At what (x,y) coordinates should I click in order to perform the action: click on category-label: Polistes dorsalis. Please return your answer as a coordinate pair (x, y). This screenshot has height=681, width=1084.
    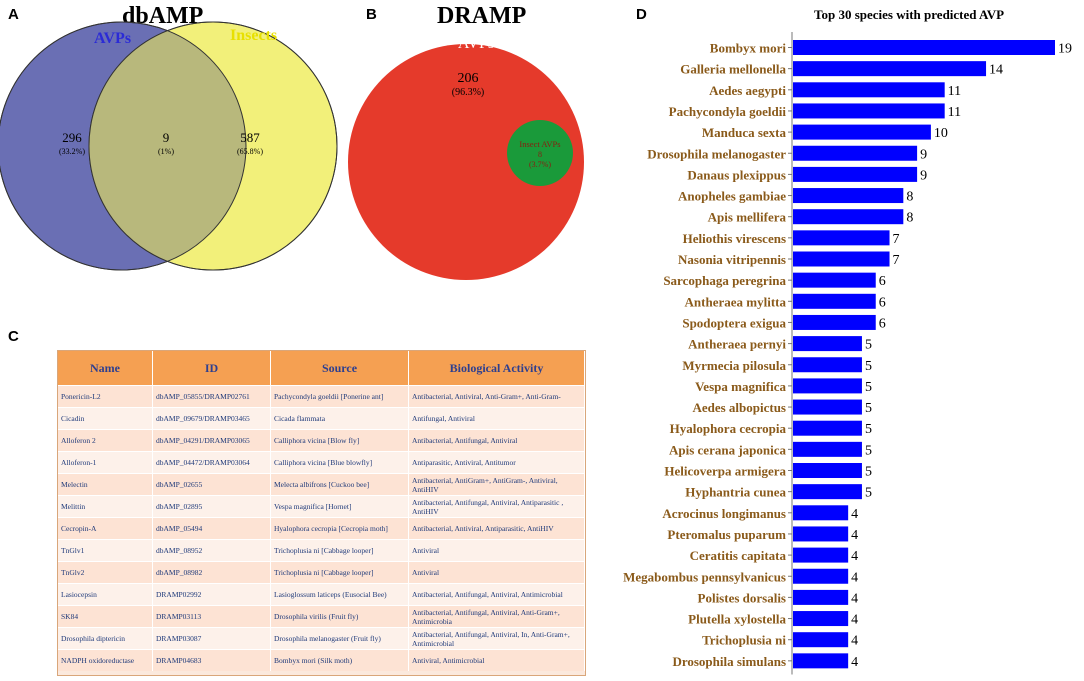
    Looking at the image, I should click on (742, 597).